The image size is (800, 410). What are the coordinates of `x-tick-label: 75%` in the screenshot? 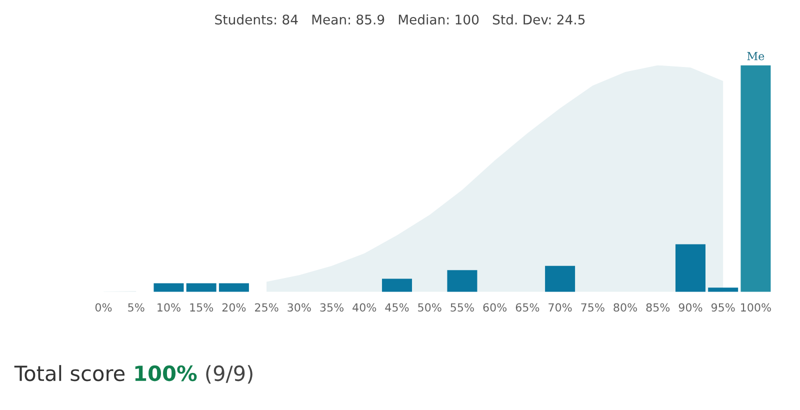 It's located at (592, 307).